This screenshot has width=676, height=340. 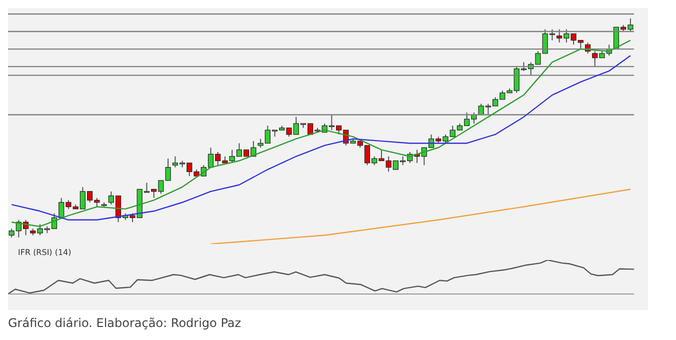 What do you see at coordinates (45, 252) in the screenshot?
I see `chart-title: IFR (RSI) (14)` at bounding box center [45, 252].